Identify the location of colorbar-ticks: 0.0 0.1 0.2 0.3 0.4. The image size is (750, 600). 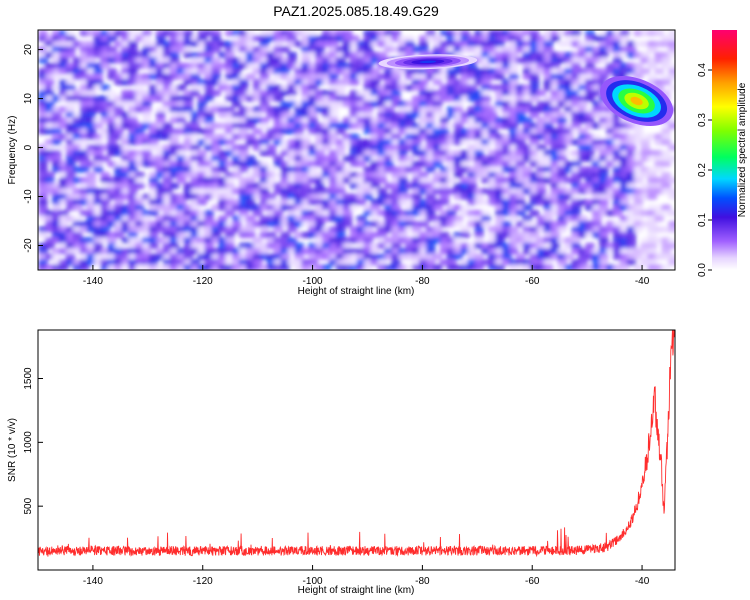
(704, 170).